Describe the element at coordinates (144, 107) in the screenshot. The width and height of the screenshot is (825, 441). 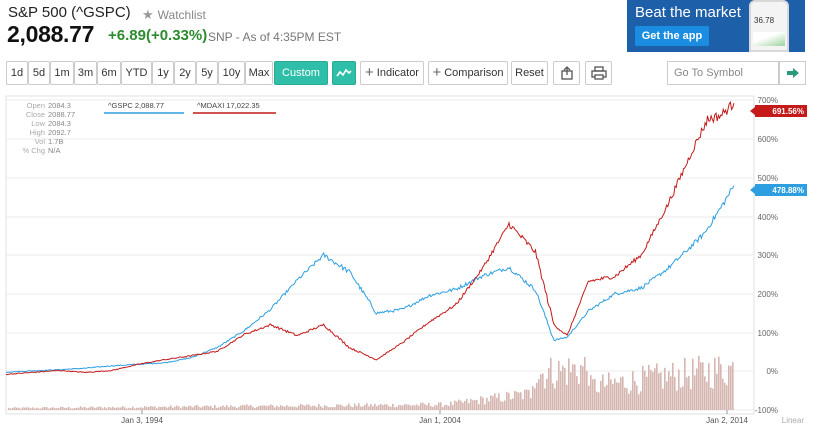
I see `legend-gspc: ^GSPC 2,088.77` at that location.